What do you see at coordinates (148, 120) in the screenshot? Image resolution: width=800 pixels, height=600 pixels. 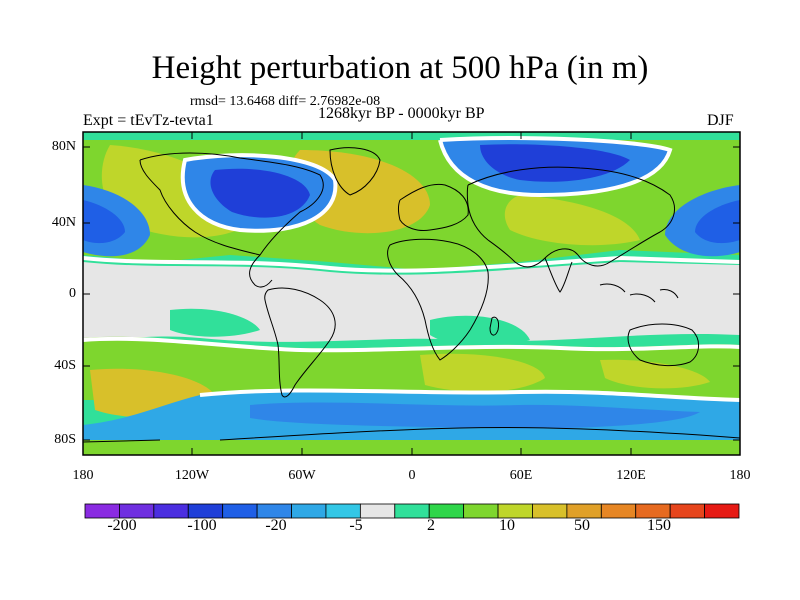 I see `experiment-label: Expt = tEvTz-tevta1` at bounding box center [148, 120].